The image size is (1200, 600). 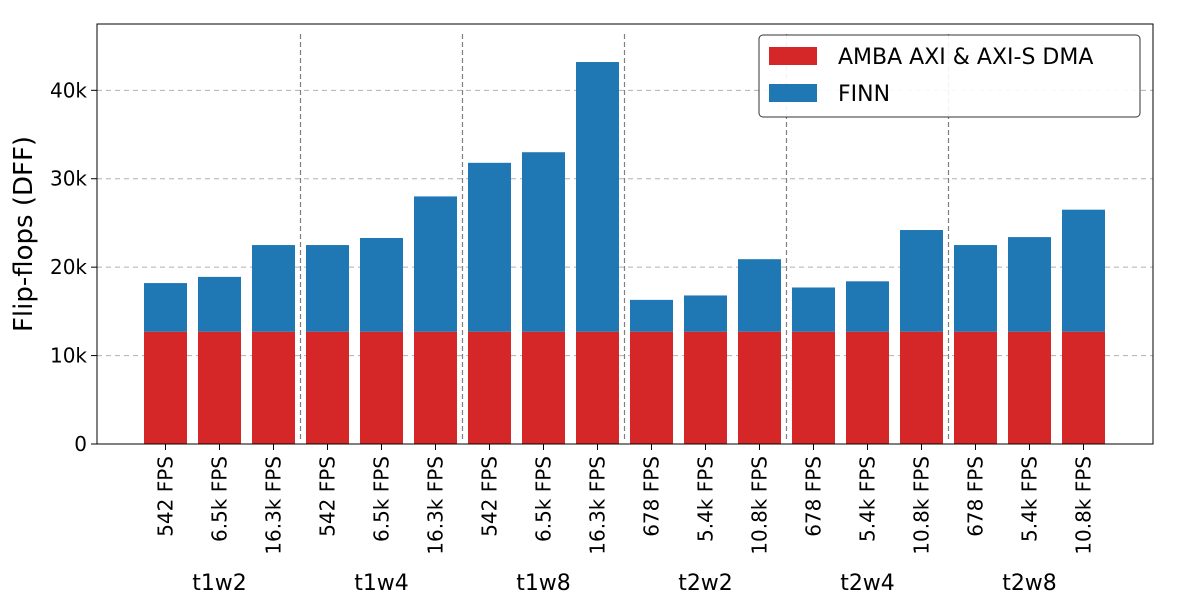 What do you see at coordinates (68, 356) in the screenshot?
I see `y-tick-label: 10k` at bounding box center [68, 356].